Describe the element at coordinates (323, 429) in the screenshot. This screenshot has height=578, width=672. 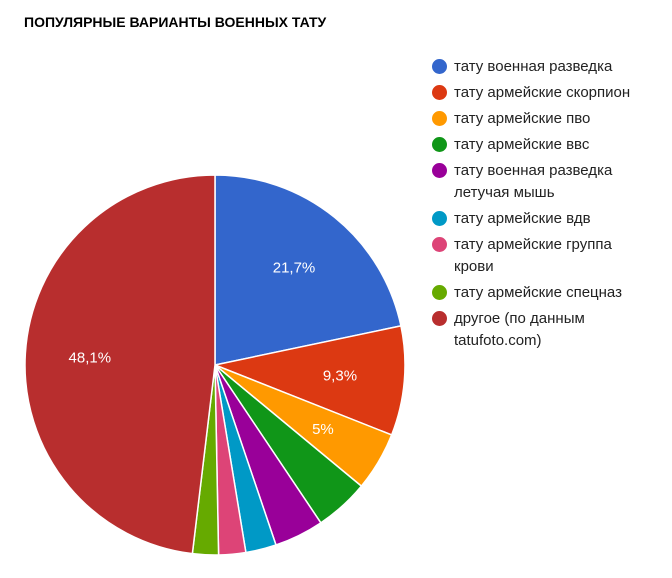
I see `slice-value-label: 5%` at that location.